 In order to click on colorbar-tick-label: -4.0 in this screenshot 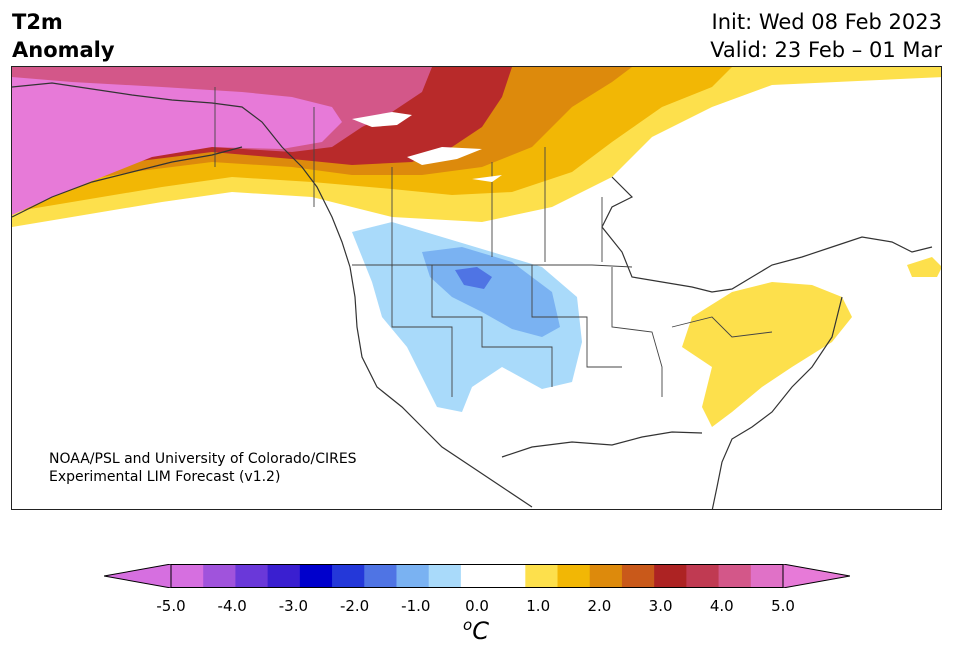, I will do `click(232, 606)`.